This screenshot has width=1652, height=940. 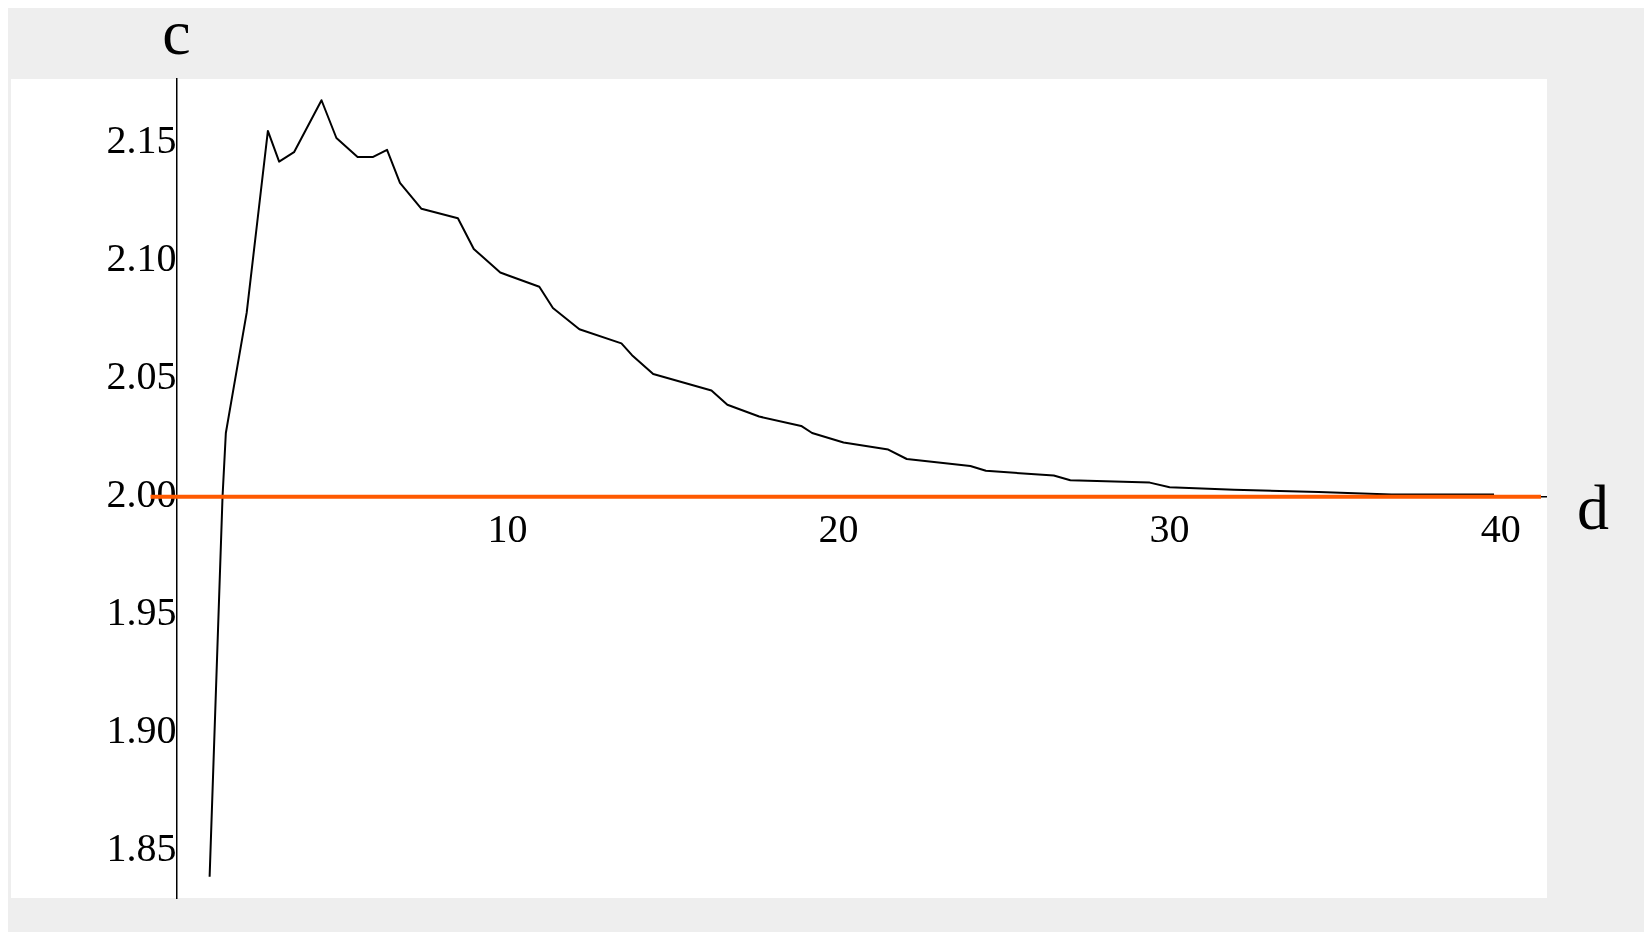 What do you see at coordinates (1500, 529) in the screenshot?
I see `x-tick-label: 40` at bounding box center [1500, 529].